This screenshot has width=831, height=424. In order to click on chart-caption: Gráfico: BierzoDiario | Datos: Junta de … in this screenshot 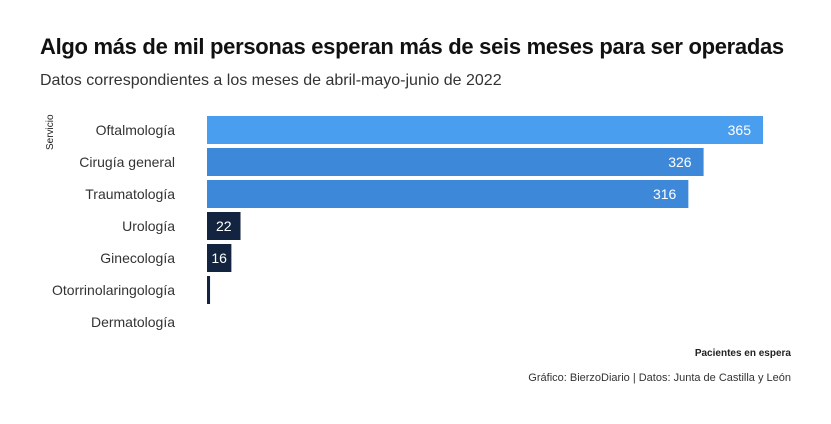, I will do `click(659, 378)`.